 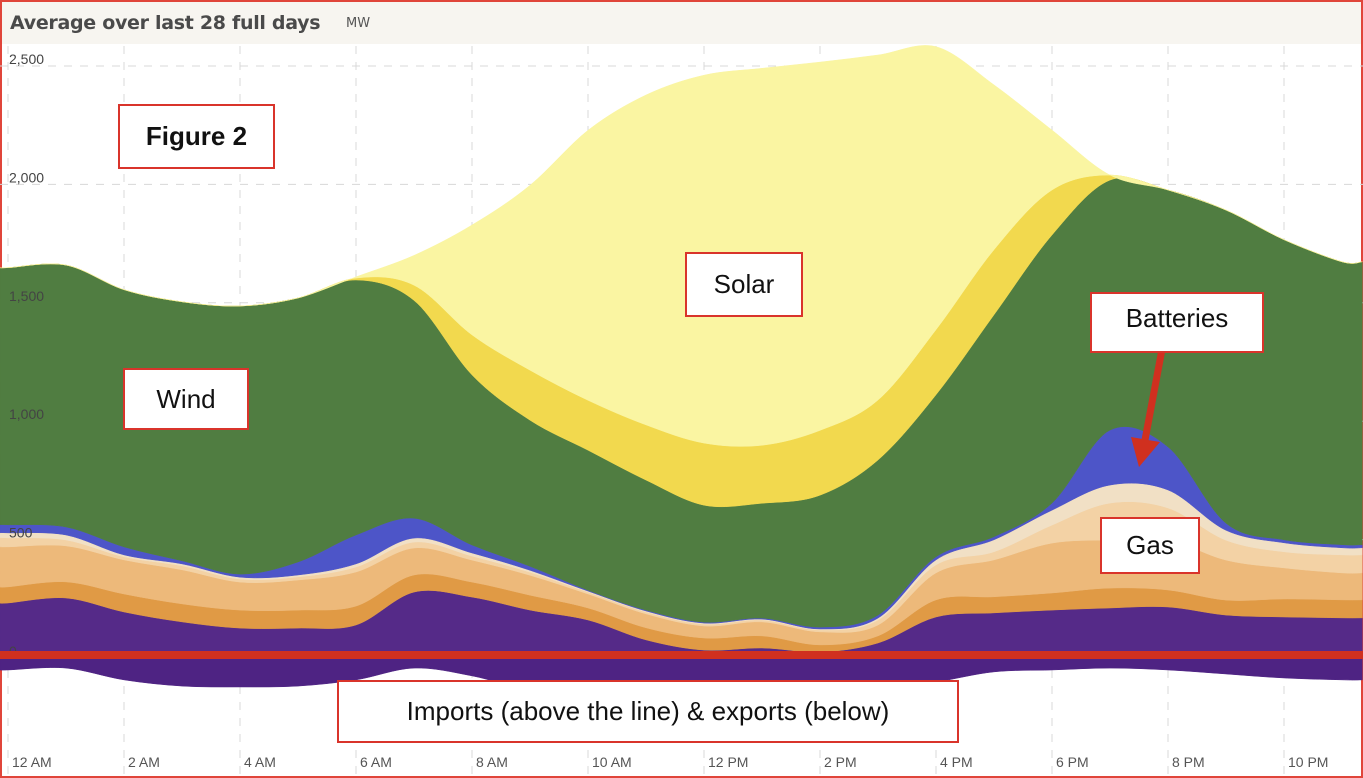 What do you see at coordinates (26, 296) in the screenshot?
I see `y-tick-label: 1,500` at bounding box center [26, 296].